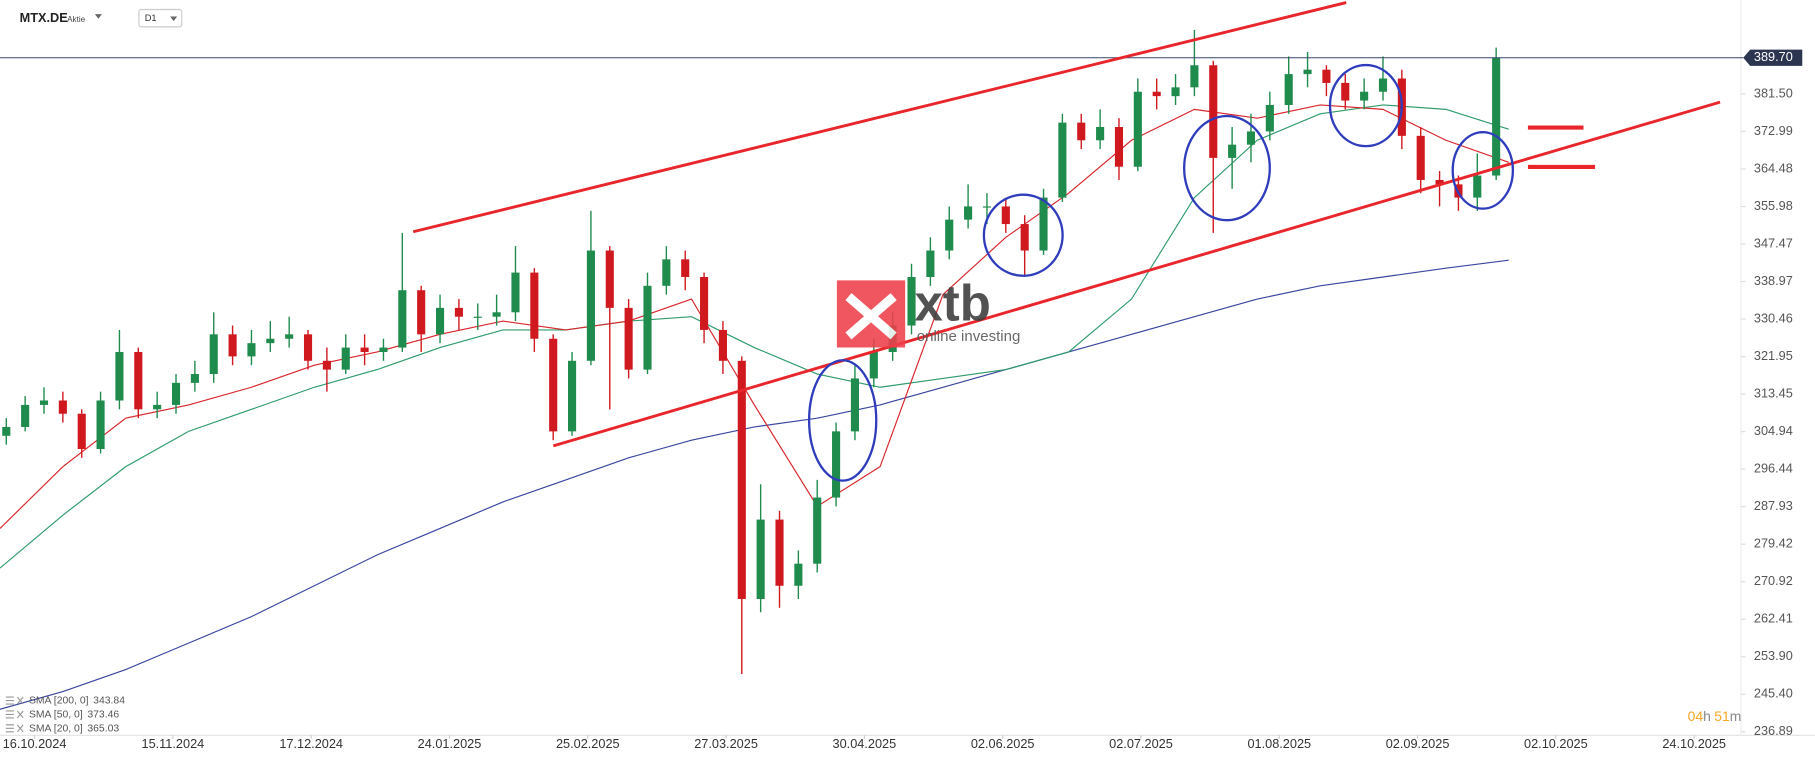 This screenshot has height=761, width=1815. Describe the element at coordinates (1773, 693) in the screenshot. I see `y-tick-label: 245.40` at that location.